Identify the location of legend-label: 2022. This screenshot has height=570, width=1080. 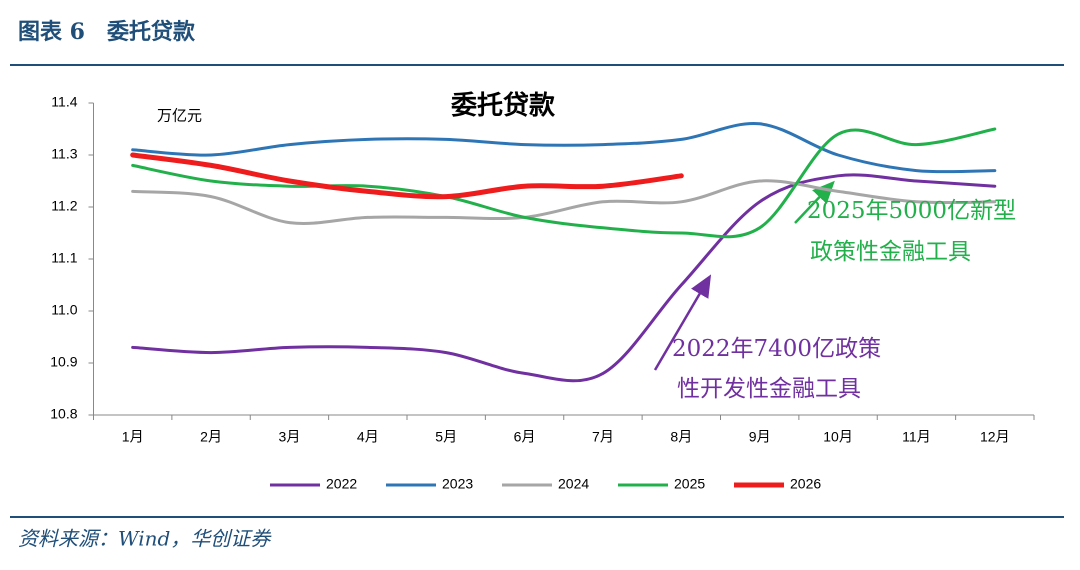
(341, 484).